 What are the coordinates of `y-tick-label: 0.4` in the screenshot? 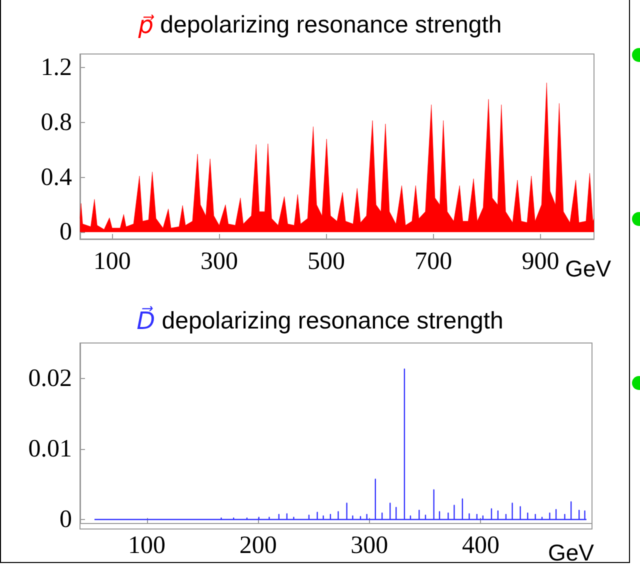 It's located at (56, 177).